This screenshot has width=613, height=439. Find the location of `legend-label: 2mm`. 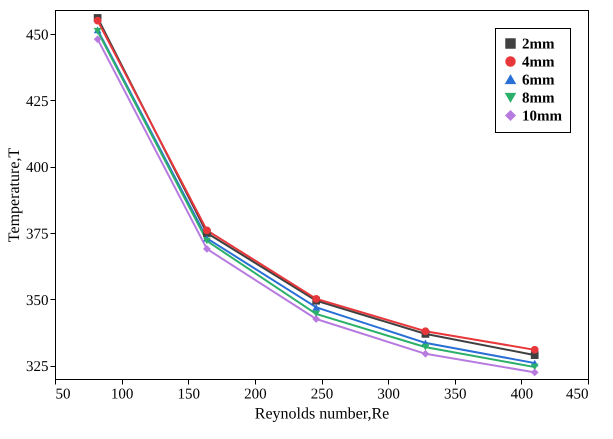

legend-label: 2mm is located at coordinates (538, 44).